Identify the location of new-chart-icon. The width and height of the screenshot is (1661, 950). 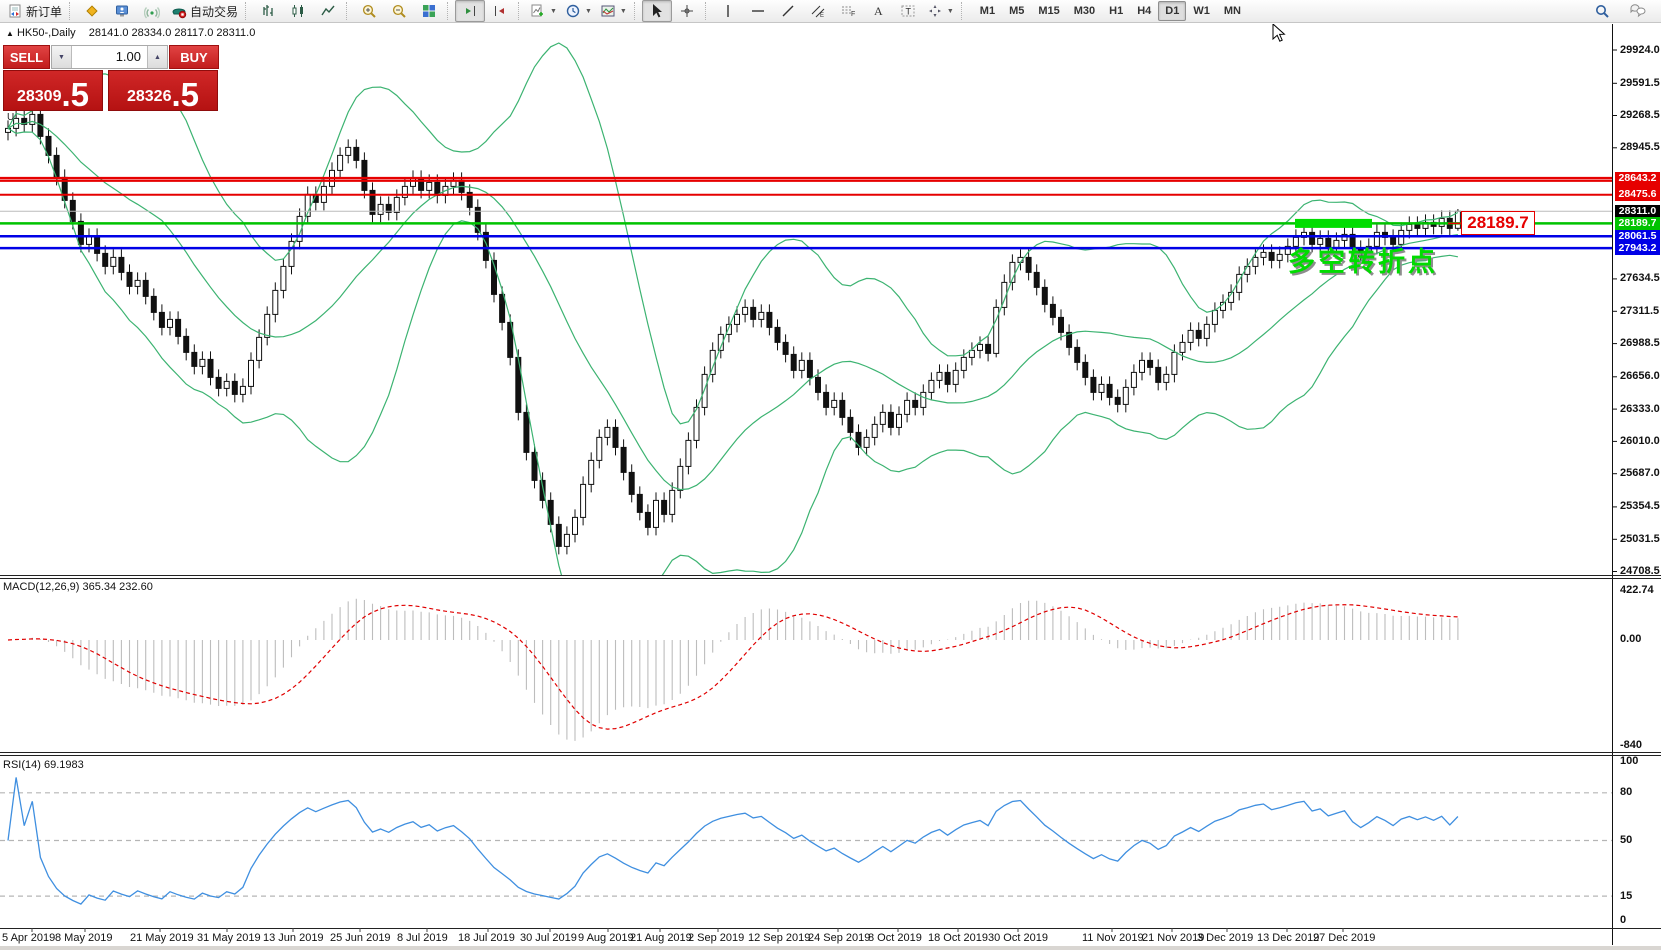
(538, 11).